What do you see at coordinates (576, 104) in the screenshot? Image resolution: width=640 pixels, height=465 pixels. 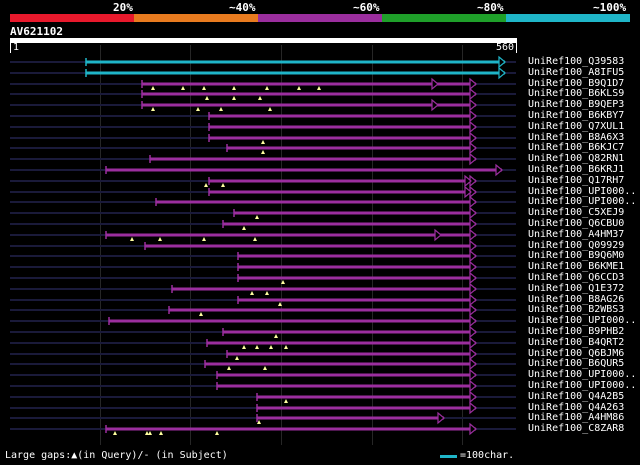 I see `hit-label: UniRef100_B9QEP3` at bounding box center [576, 104].